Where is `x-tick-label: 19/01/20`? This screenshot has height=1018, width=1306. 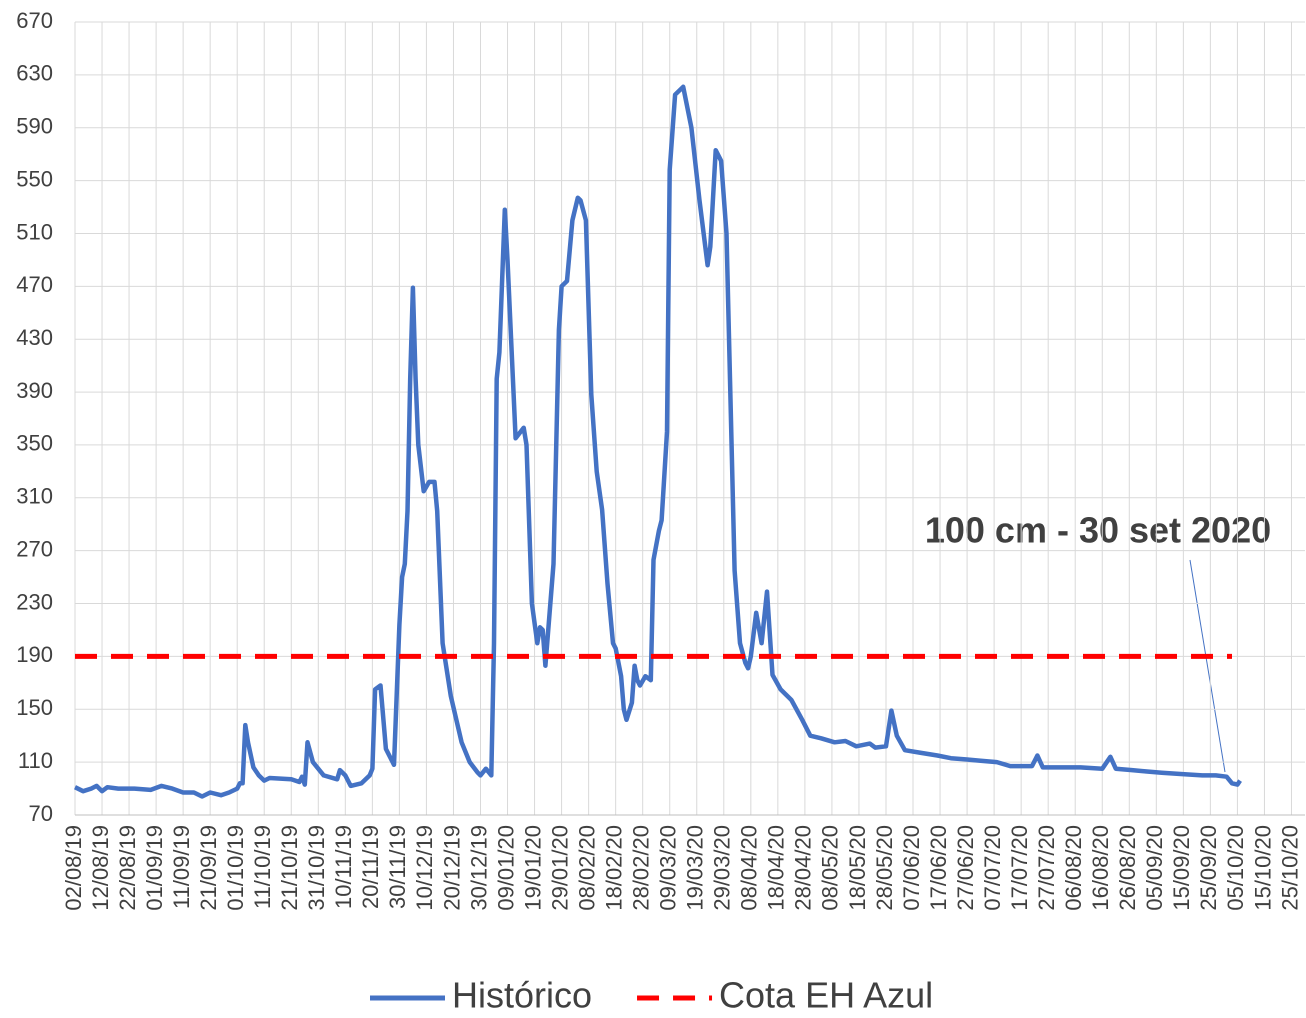
x-tick-label: 19/01/20 is located at coordinates (532, 868).